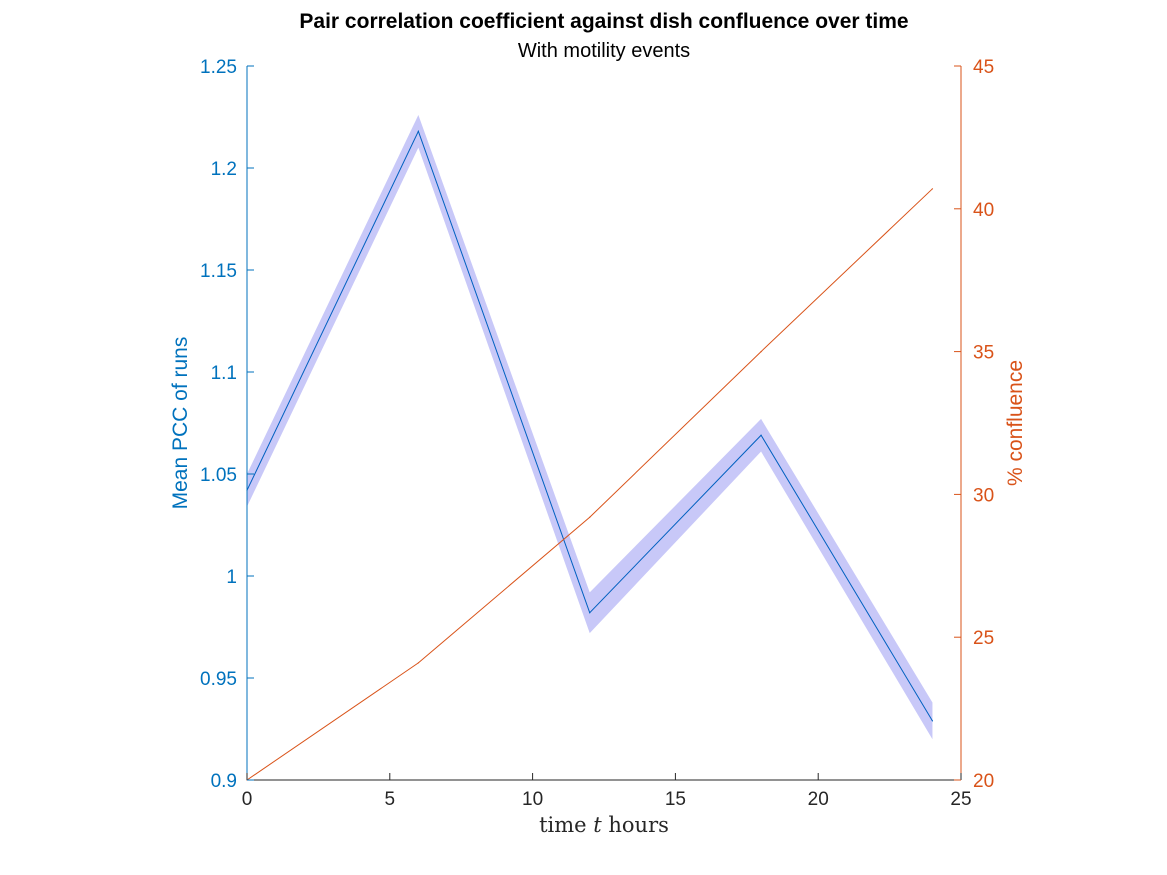  Describe the element at coordinates (960, 799) in the screenshot. I see `x-tick-label-5: 25` at that location.